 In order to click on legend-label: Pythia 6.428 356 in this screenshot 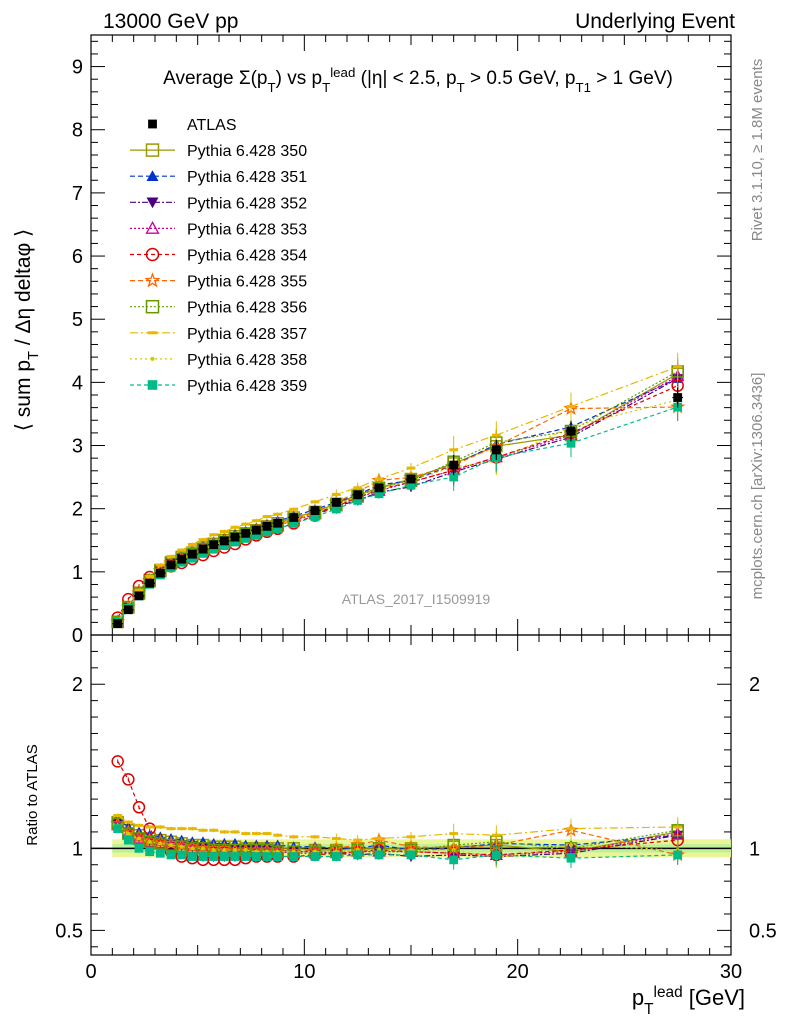, I will do `click(247, 308)`.